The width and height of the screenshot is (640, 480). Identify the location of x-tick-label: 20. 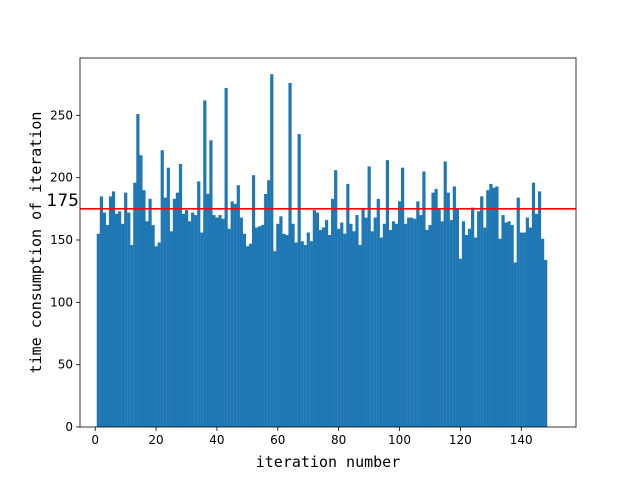
(155, 440).